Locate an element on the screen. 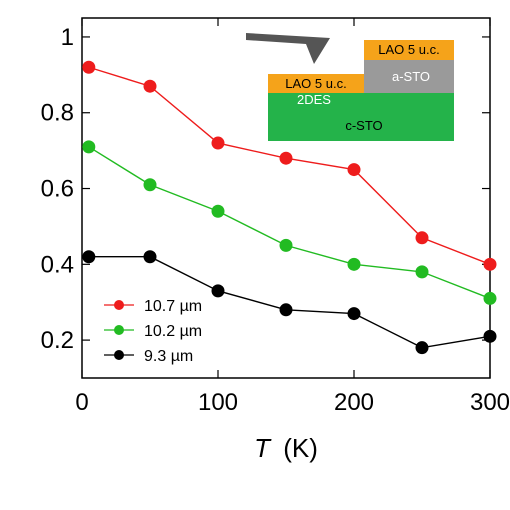  legend: 10.7 µm 10.2 µm 9.3 µm is located at coordinates (153, 331).